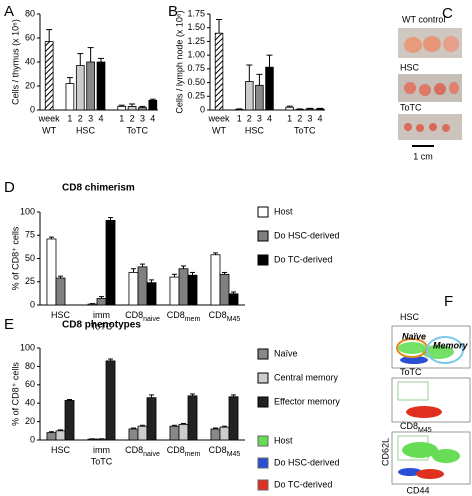 The height and width of the screenshot is (496, 472). What do you see at coordinates (414, 336) in the screenshot?
I see `gate-label: Naïve` at bounding box center [414, 336].